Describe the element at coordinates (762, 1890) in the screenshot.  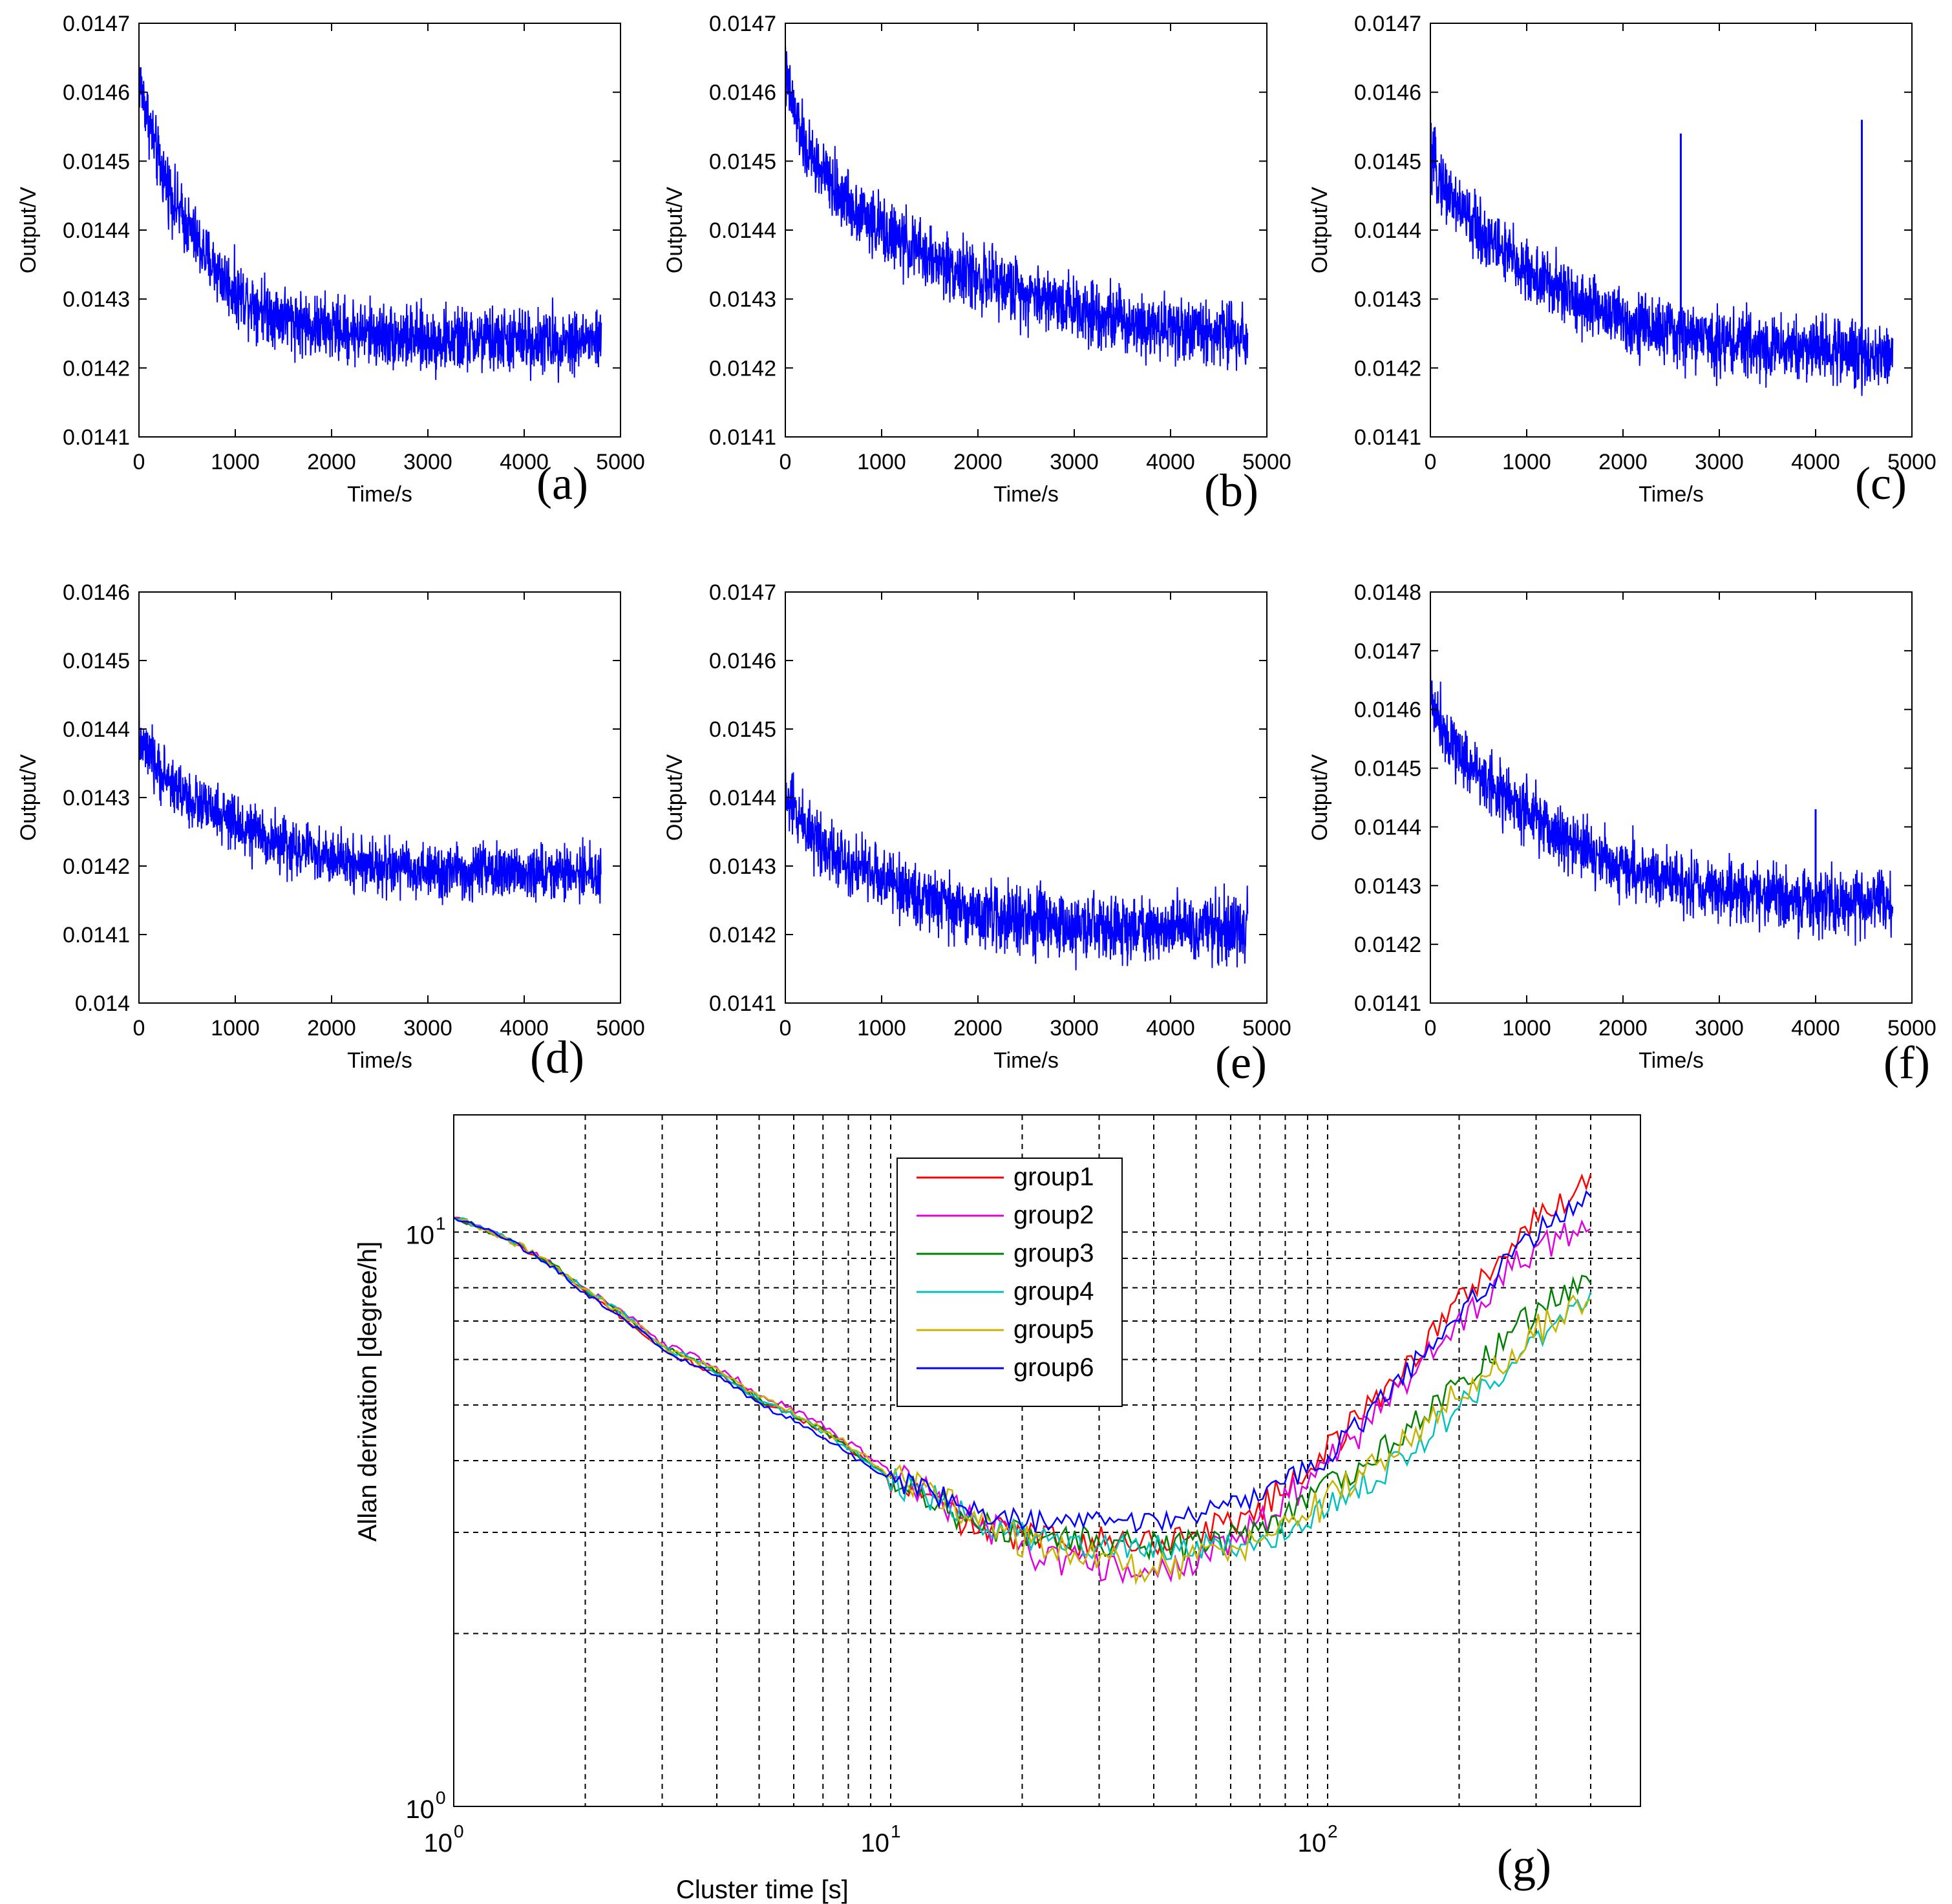
I see `x-axis-label: Cluster time [s]` at that location.